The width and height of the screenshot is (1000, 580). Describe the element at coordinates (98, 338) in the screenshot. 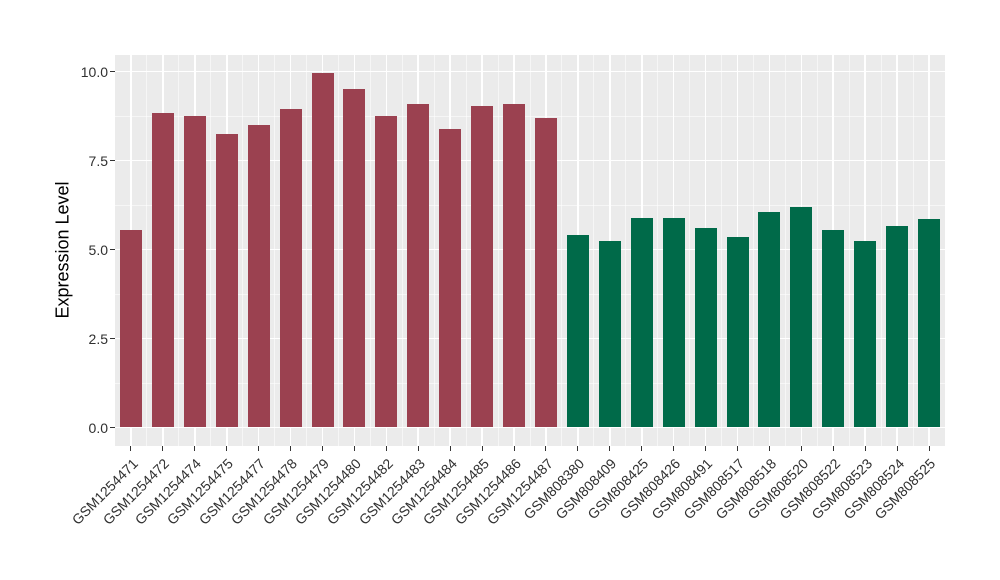

I see `y-tick-label: 2.5` at that location.